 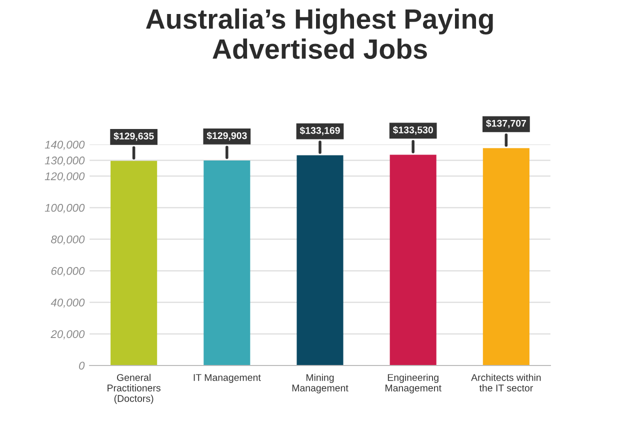 What do you see at coordinates (506, 123) in the screenshot?
I see `data-label: $137,707` at bounding box center [506, 123].